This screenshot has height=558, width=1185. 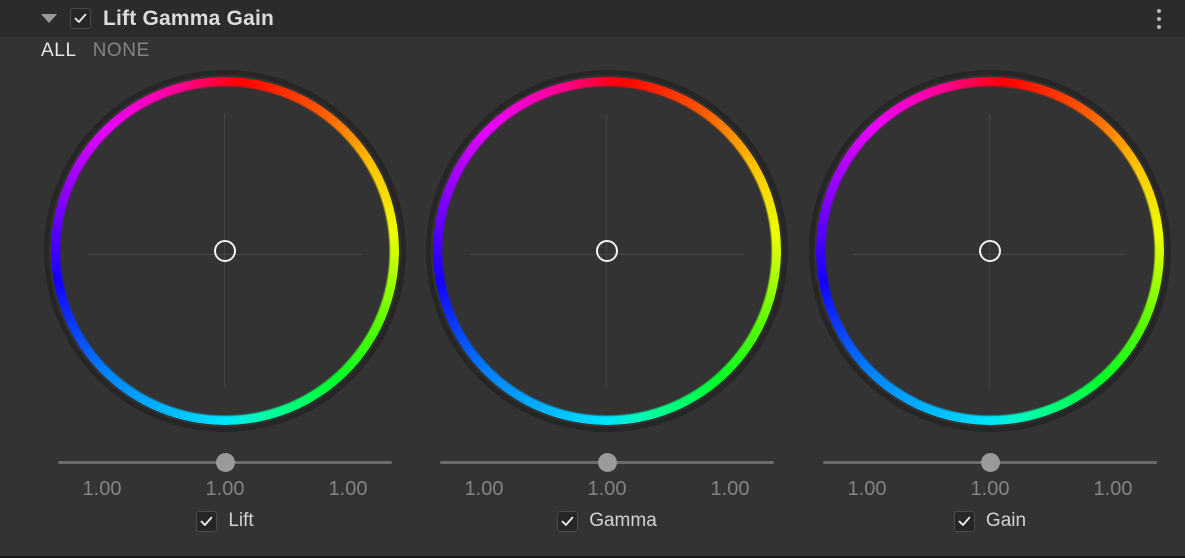 I want to click on footer-gamma: Gamma, so click(x=607, y=521).